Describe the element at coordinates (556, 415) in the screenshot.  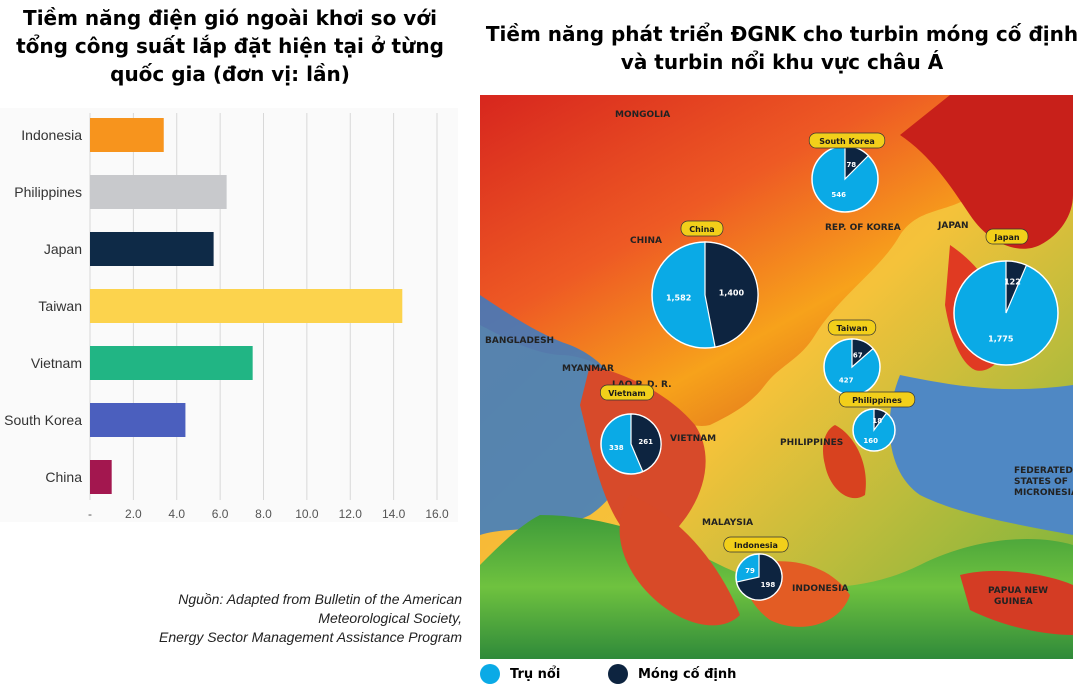
I see `bay-of-bengal` at that location.